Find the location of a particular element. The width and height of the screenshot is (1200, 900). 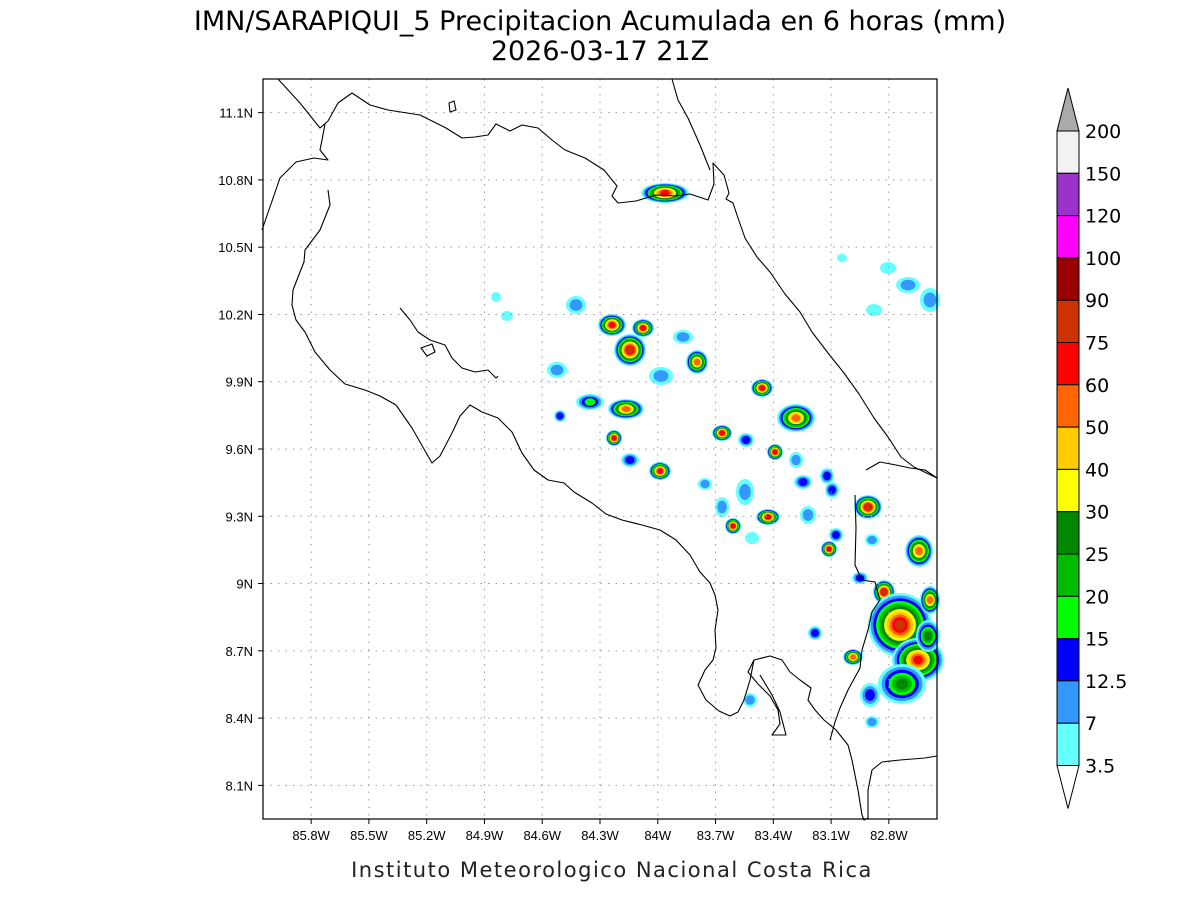

lon-tick-label: 84W is located at coordinates (657, 835).